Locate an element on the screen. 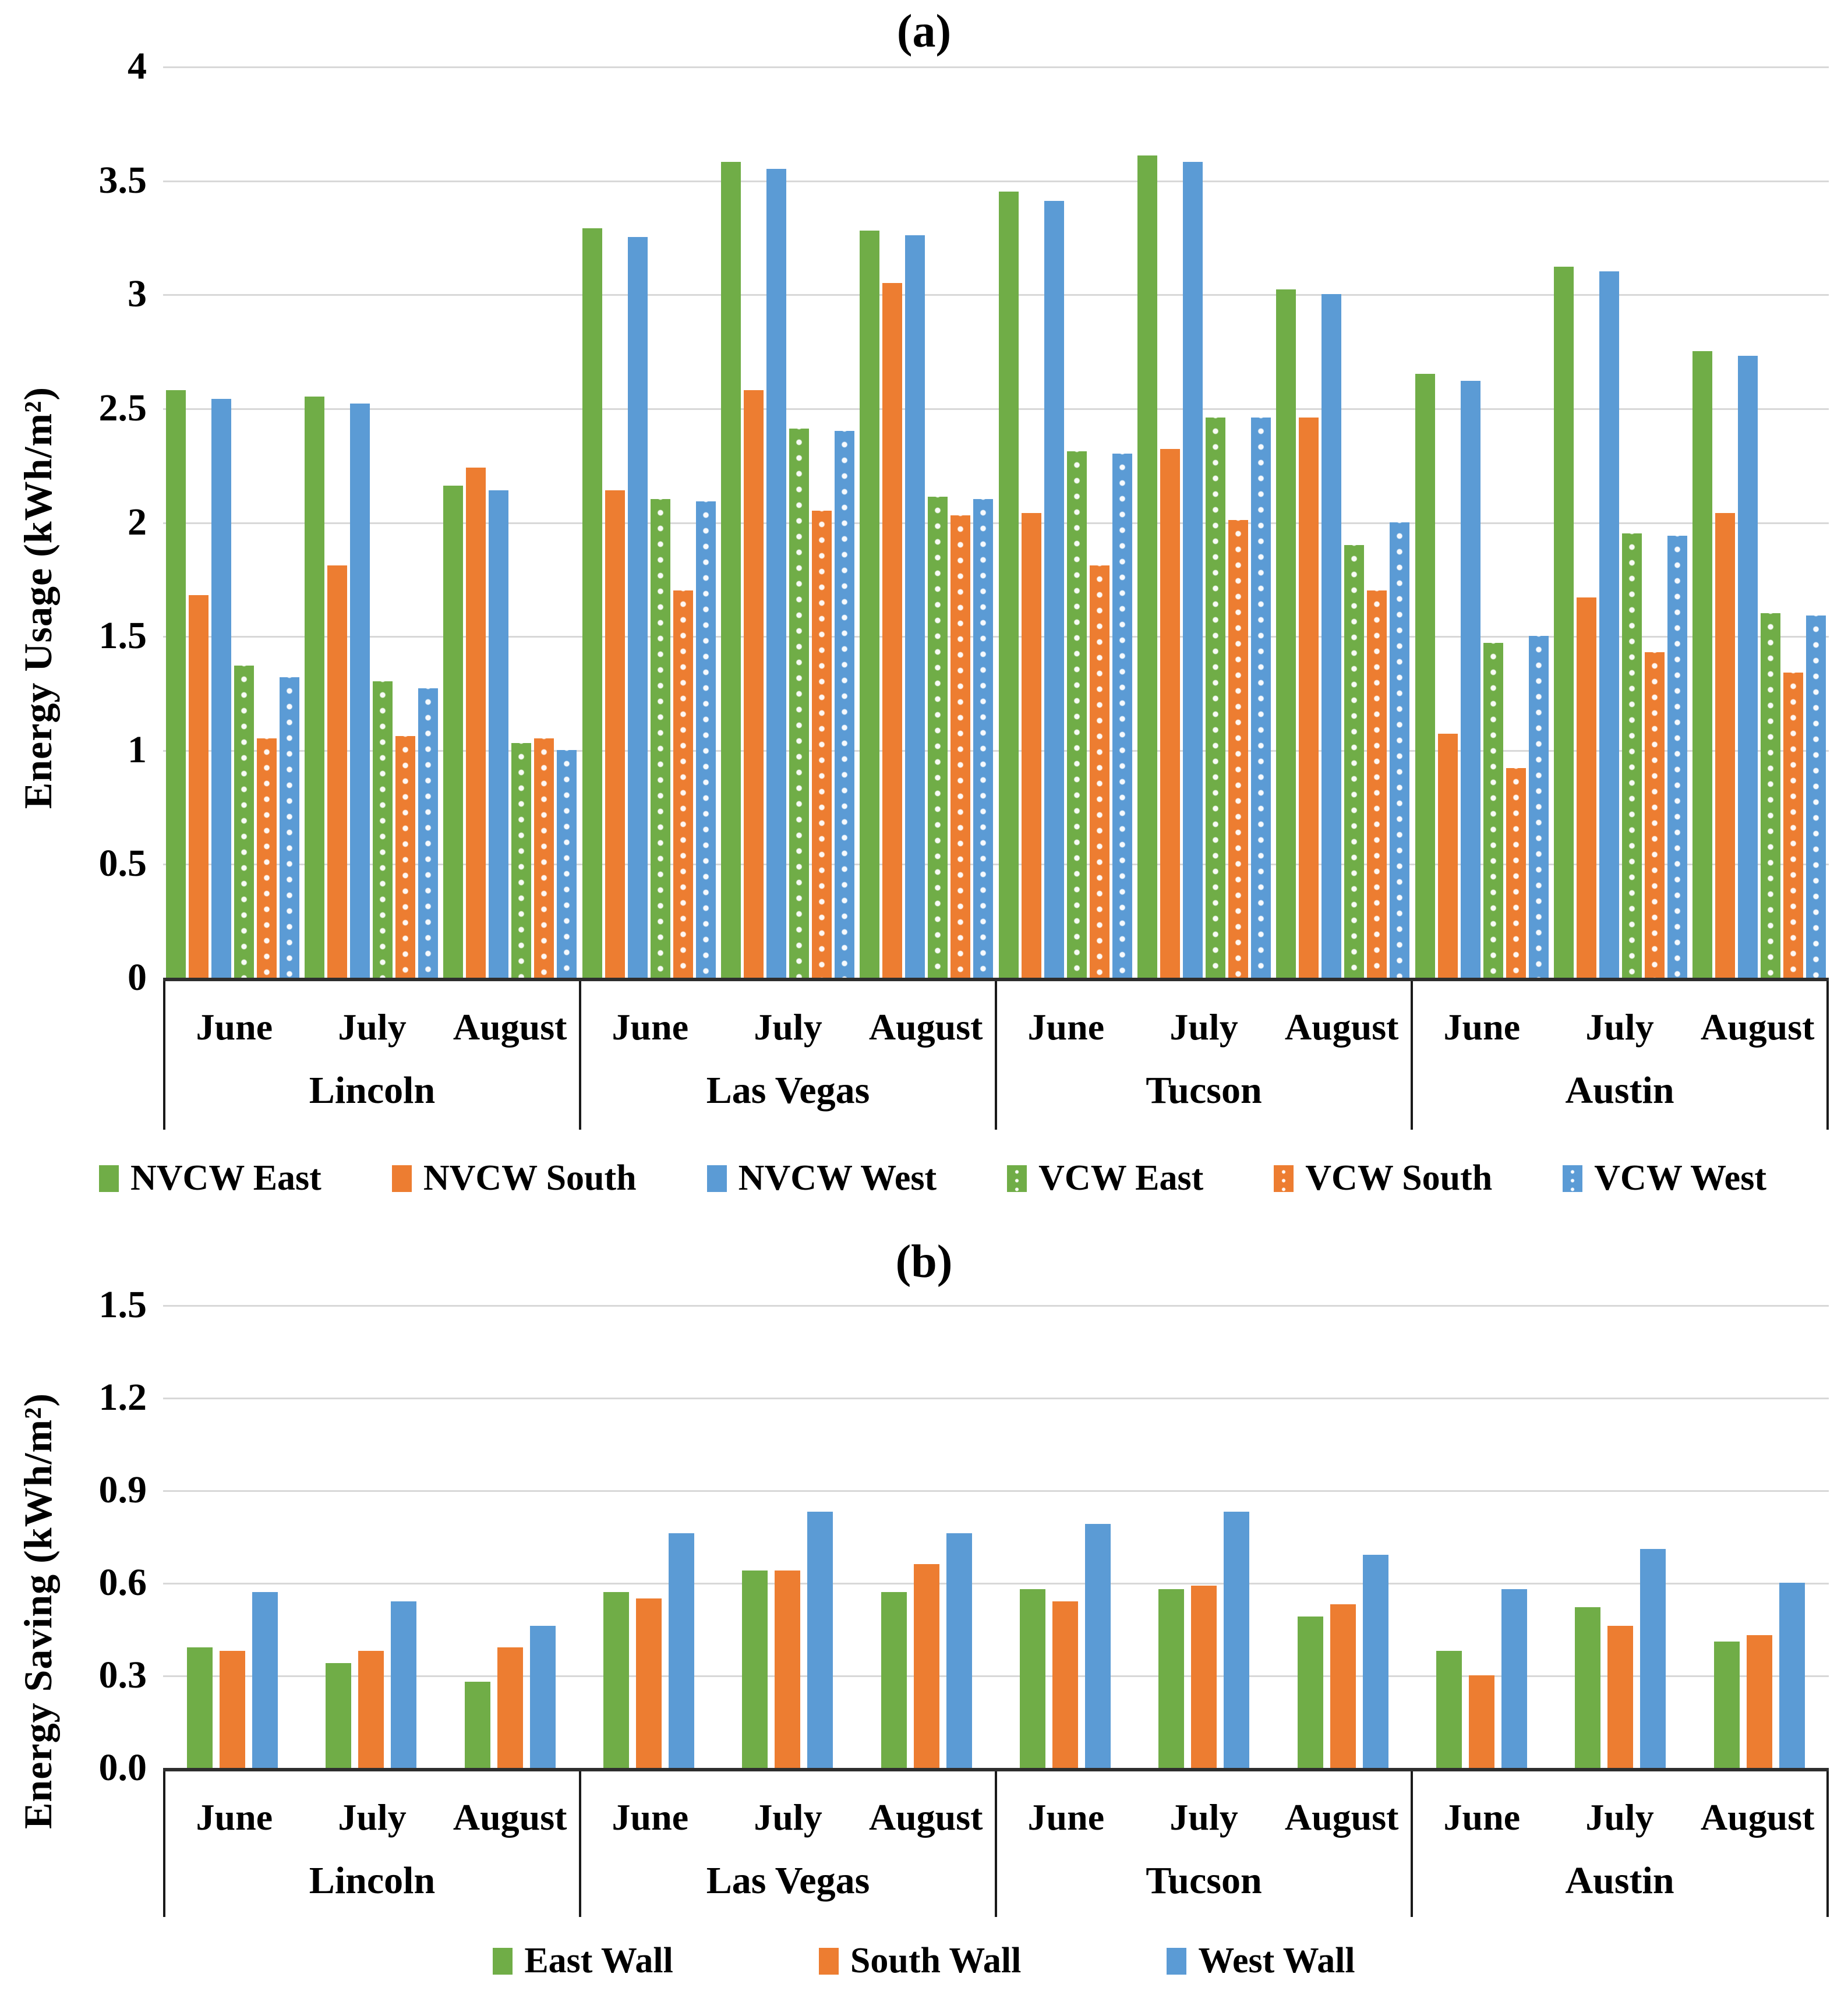 The height and width of the screenshot is (2002, 1848). bar-south-wall-tucson-july is located at coordinates (1204, 1677).